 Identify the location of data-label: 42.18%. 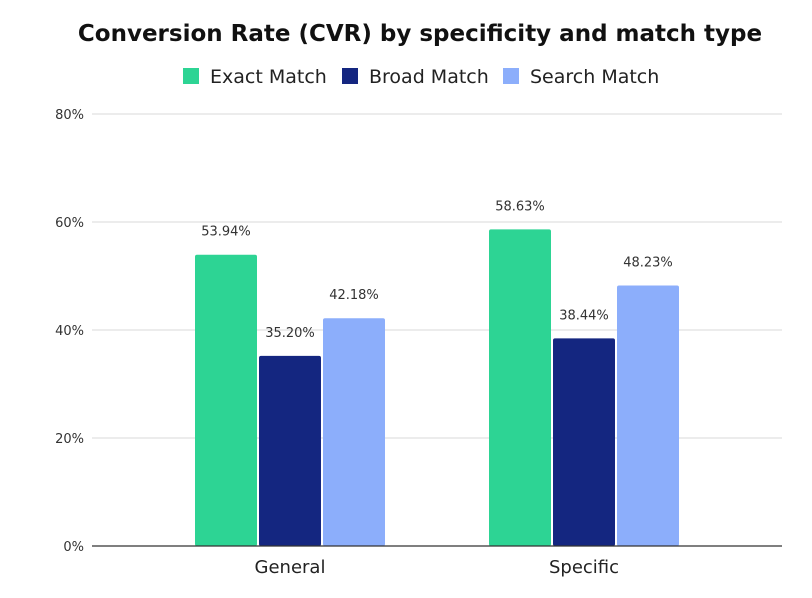
(354, 295).